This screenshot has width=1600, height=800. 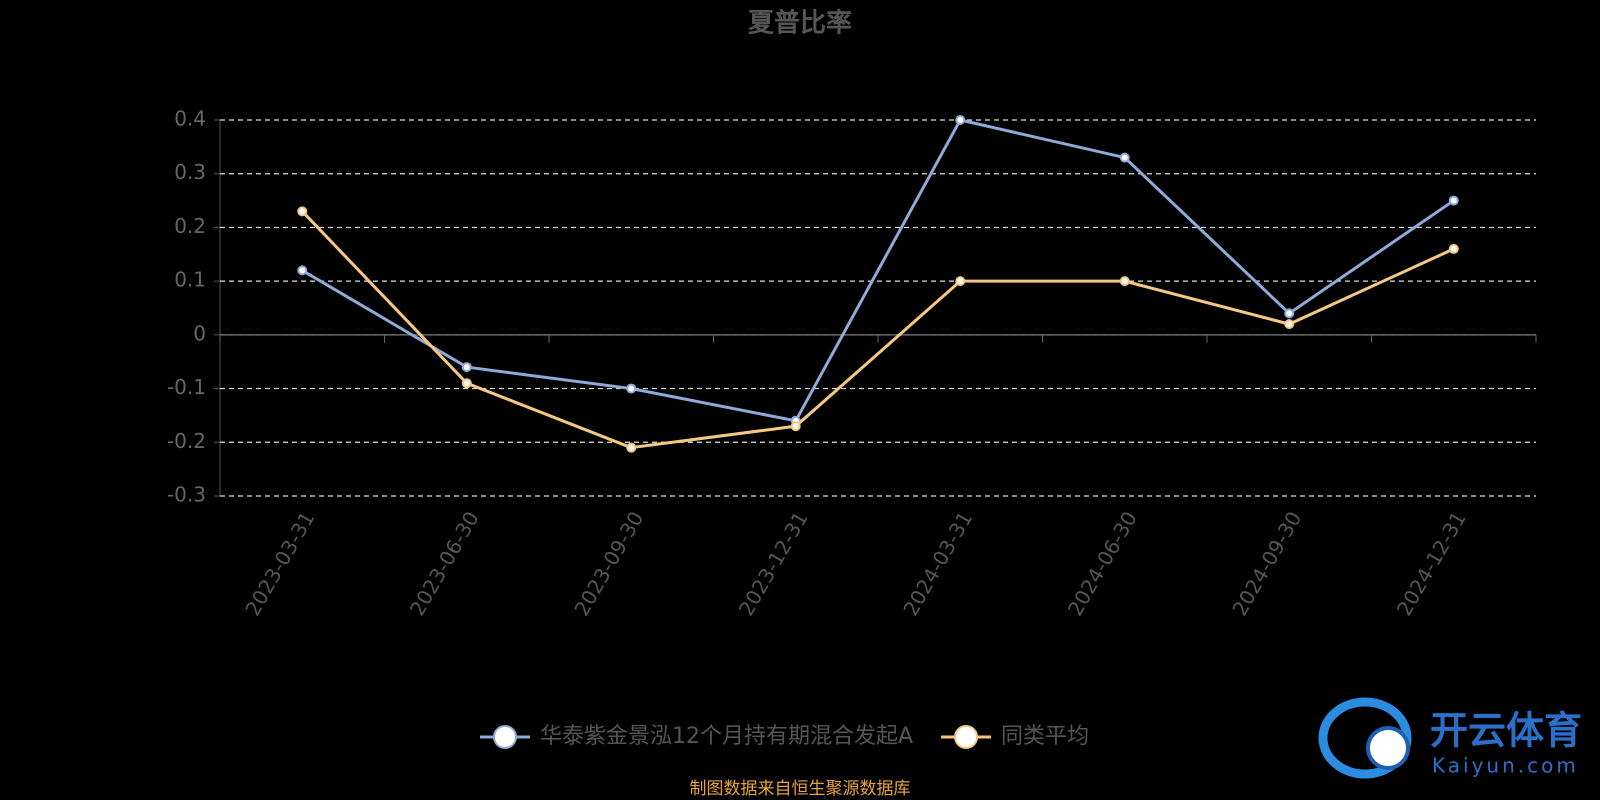 I want to click on legend: 华泰紫金景泓12个月持有期混合发起A 同类平均, so click(x=784, y=736).